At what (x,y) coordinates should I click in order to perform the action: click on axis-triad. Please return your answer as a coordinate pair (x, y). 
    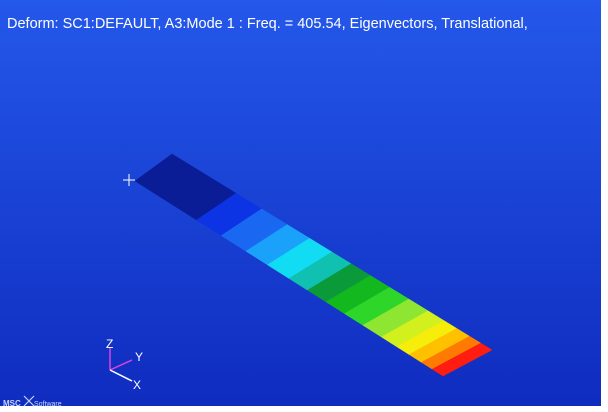
    Looking at the image, I should click on (121, 364).